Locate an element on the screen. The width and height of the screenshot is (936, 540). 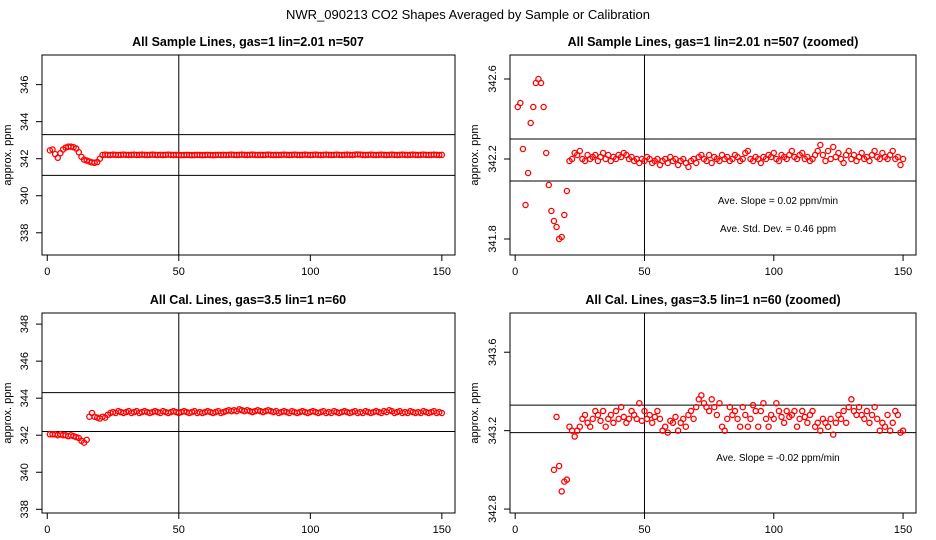
y-tick-label: 344 is located at coordinates (25, 121).